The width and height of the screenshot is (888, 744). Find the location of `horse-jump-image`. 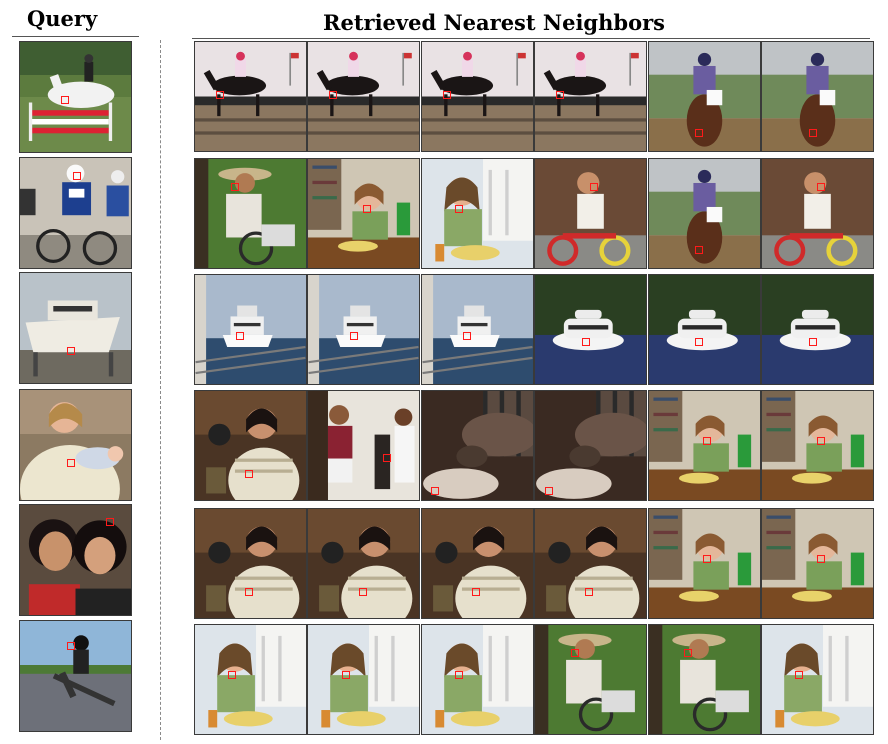

horse-jump-image is located at coordinates (75, 97).